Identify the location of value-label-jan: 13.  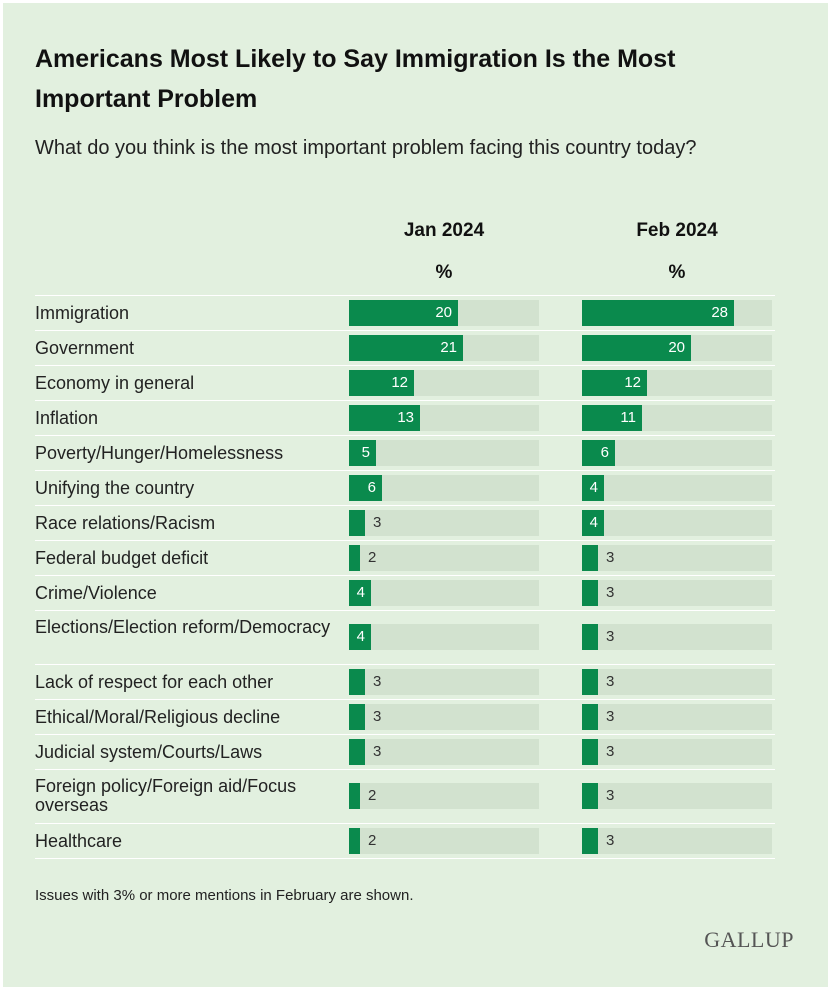
(405, 417).